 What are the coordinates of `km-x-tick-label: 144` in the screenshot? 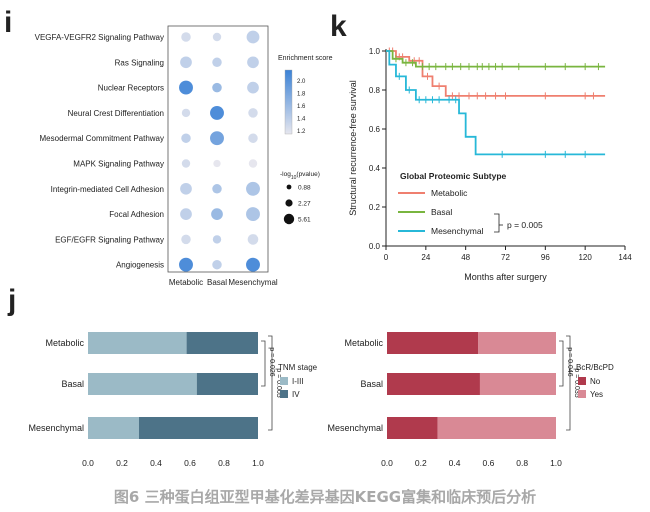 It's located at (625, 257).